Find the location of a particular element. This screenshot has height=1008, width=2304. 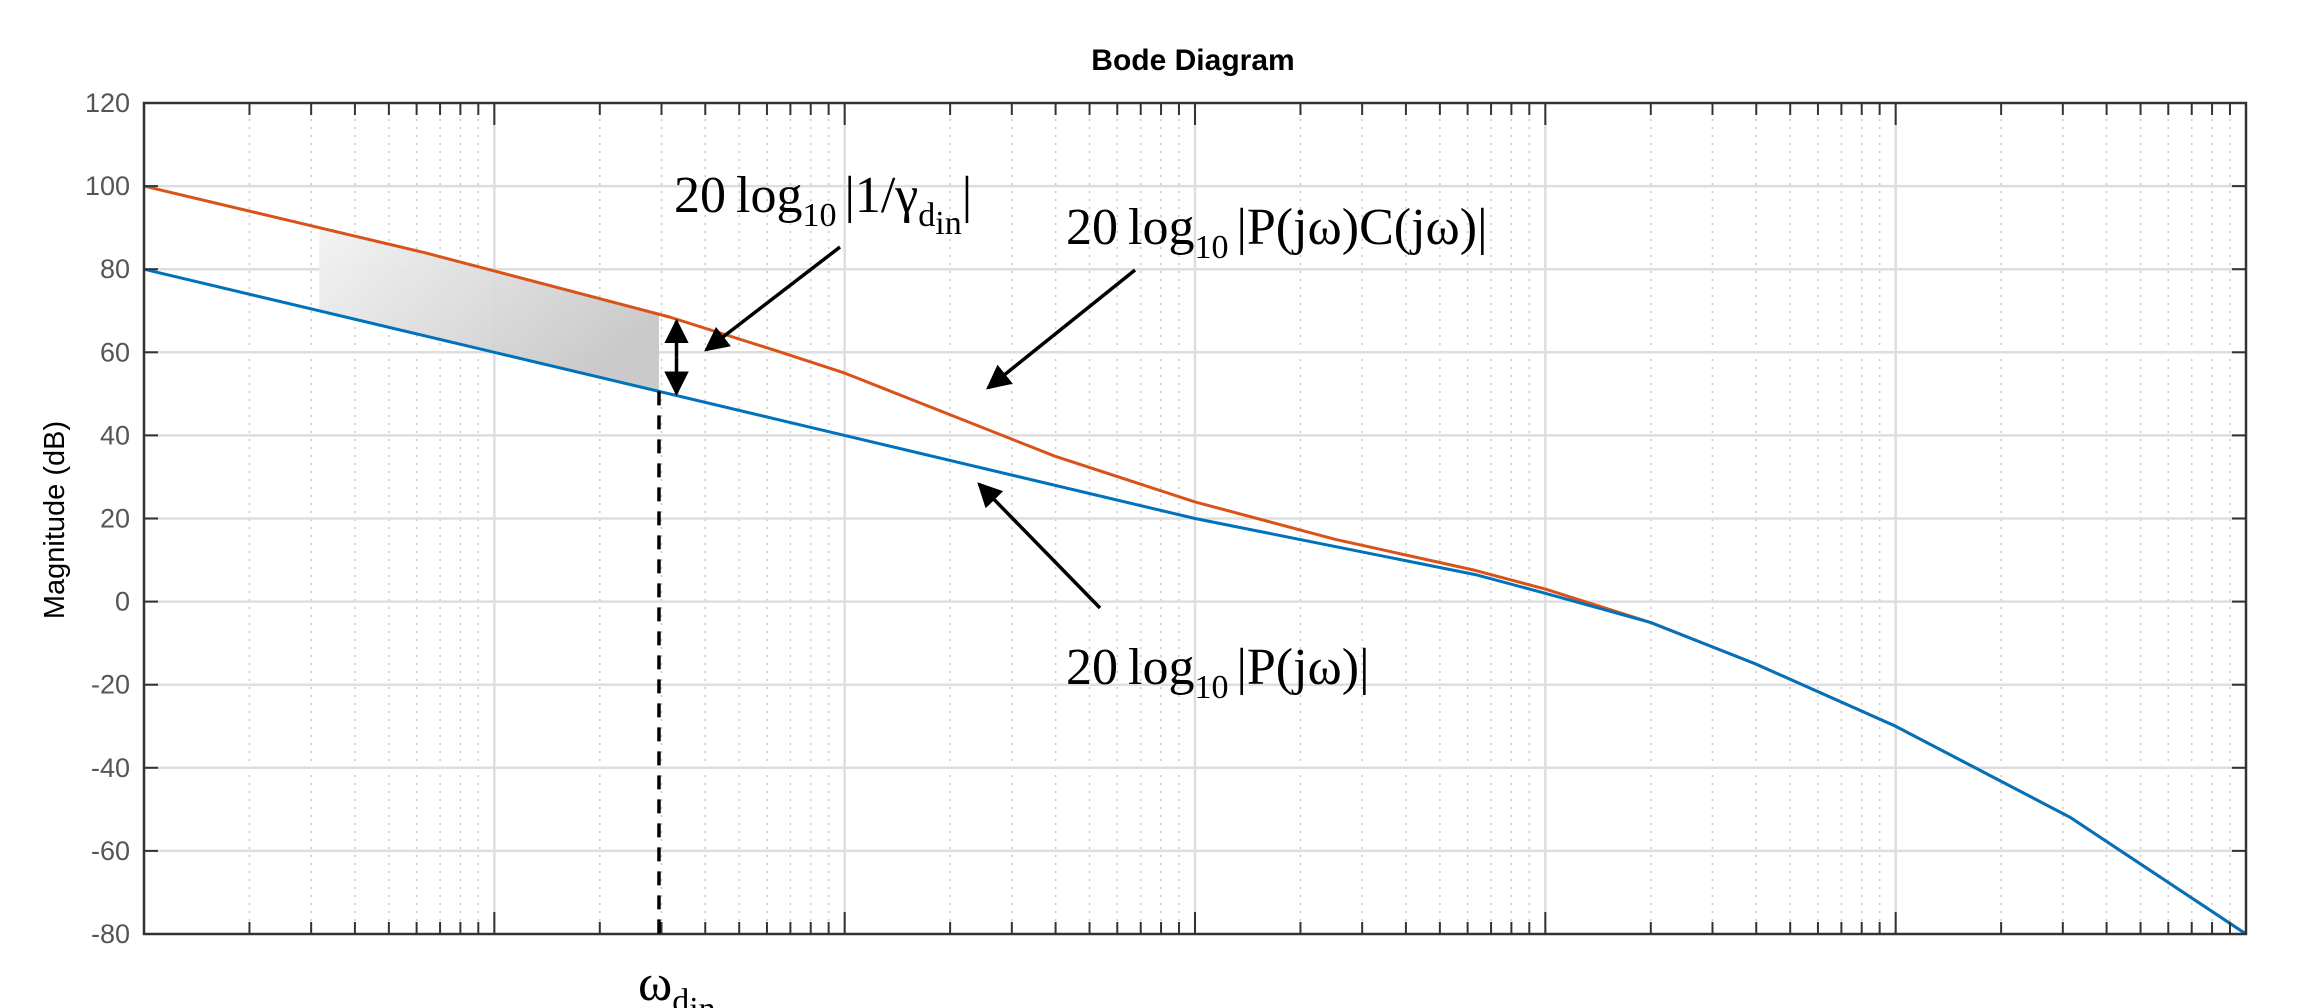

tick-labels: 120 100 80 60 40 20 0 -20 -40 -60 -80 is located at coordinates (107, 518).